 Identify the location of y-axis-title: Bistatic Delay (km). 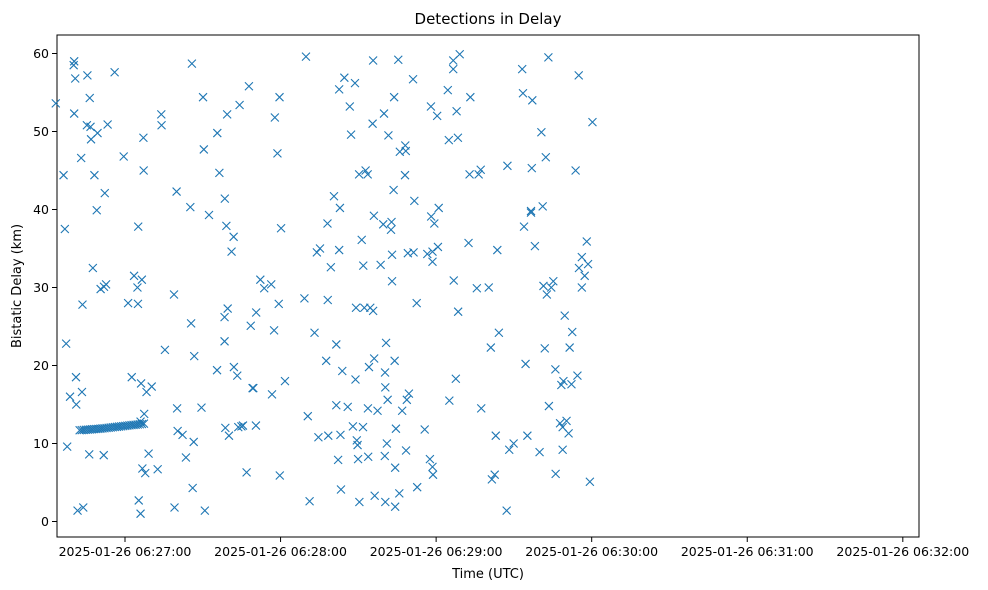
(17, 286).